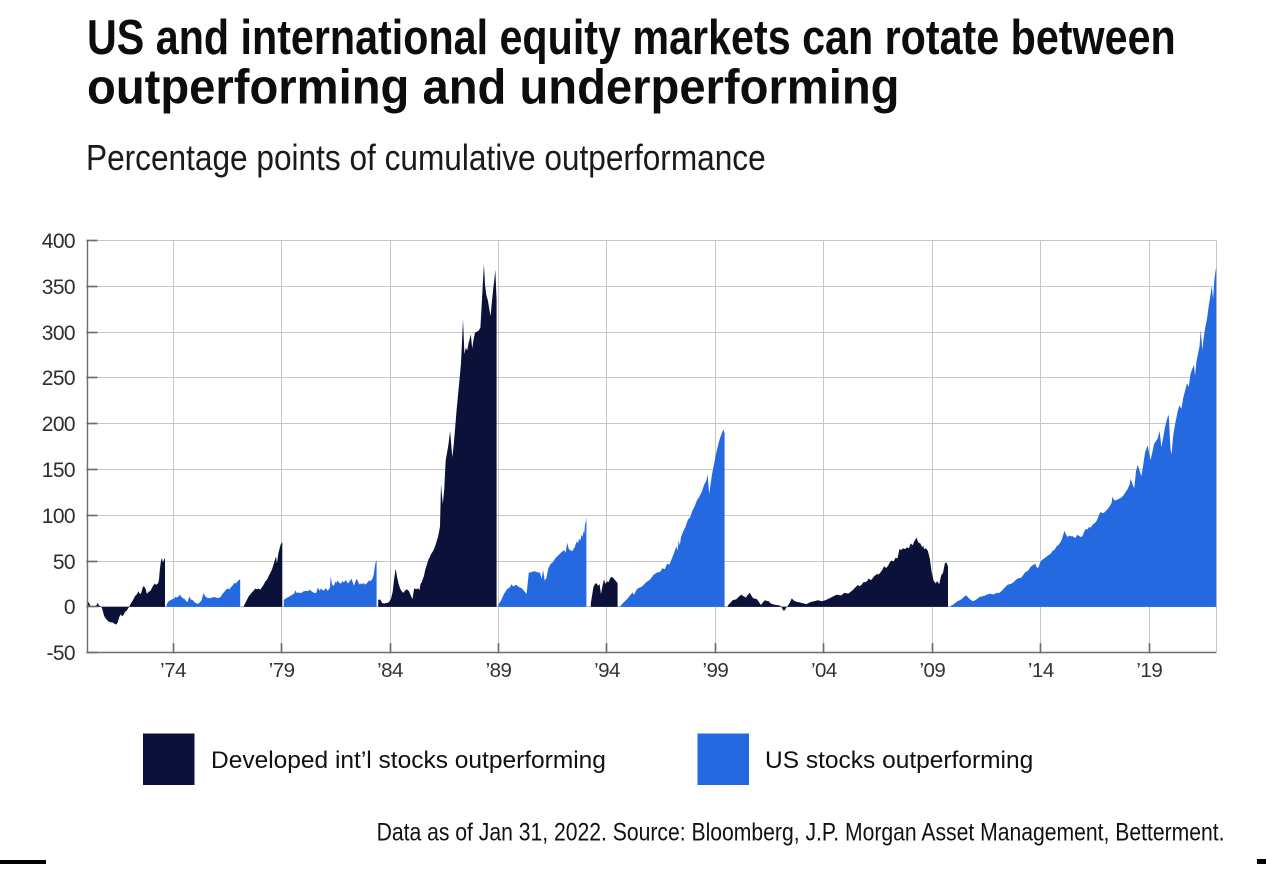 The image size is (1266, 869). Describe the element at coordinates (60, 653) in the screenshot. I see `svg-text: -50` at that location.